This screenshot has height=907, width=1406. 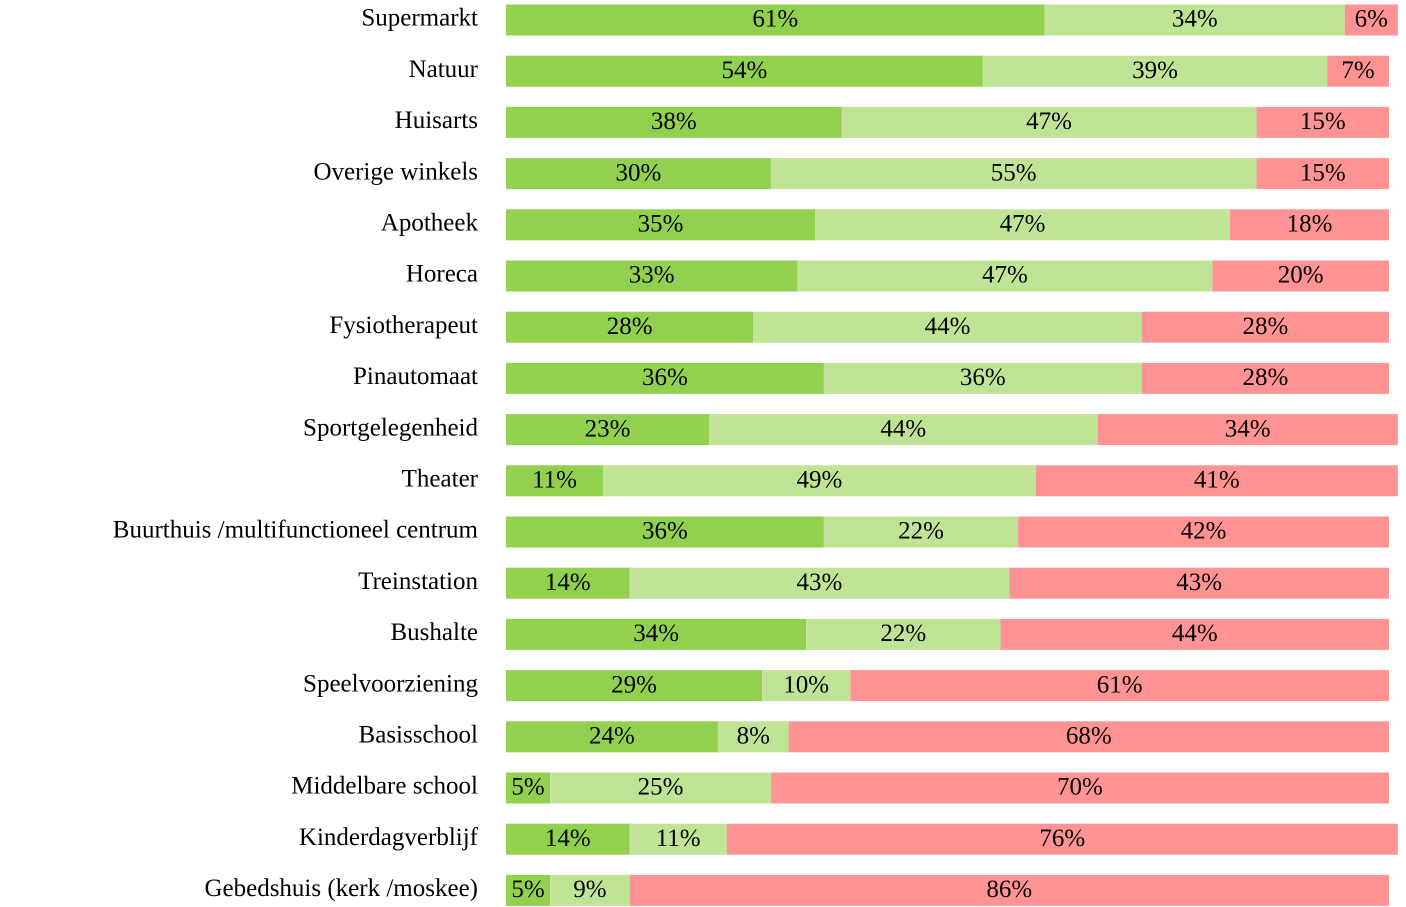 I want to click on value-label: 86%, so click(x=1009, y=889).